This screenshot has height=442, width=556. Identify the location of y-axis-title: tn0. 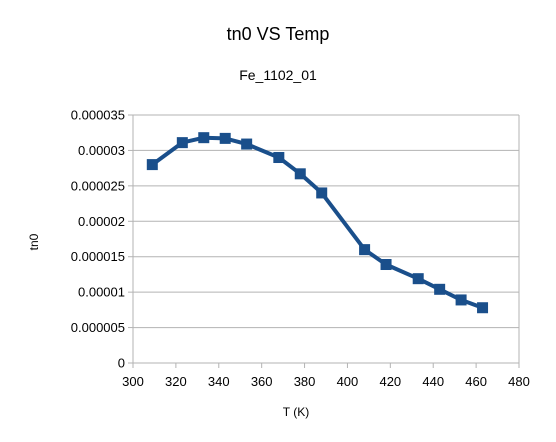
(34, 241).